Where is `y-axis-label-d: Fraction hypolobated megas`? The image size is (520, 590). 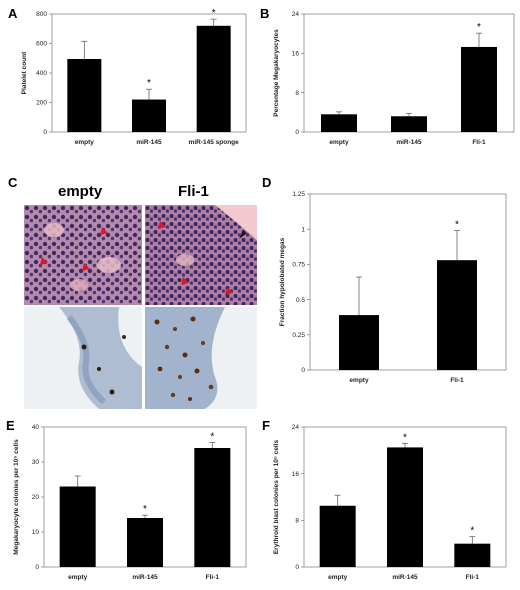 y-axis-label-d: Fraction hypolobated megas is located at coordinates (282, 281).